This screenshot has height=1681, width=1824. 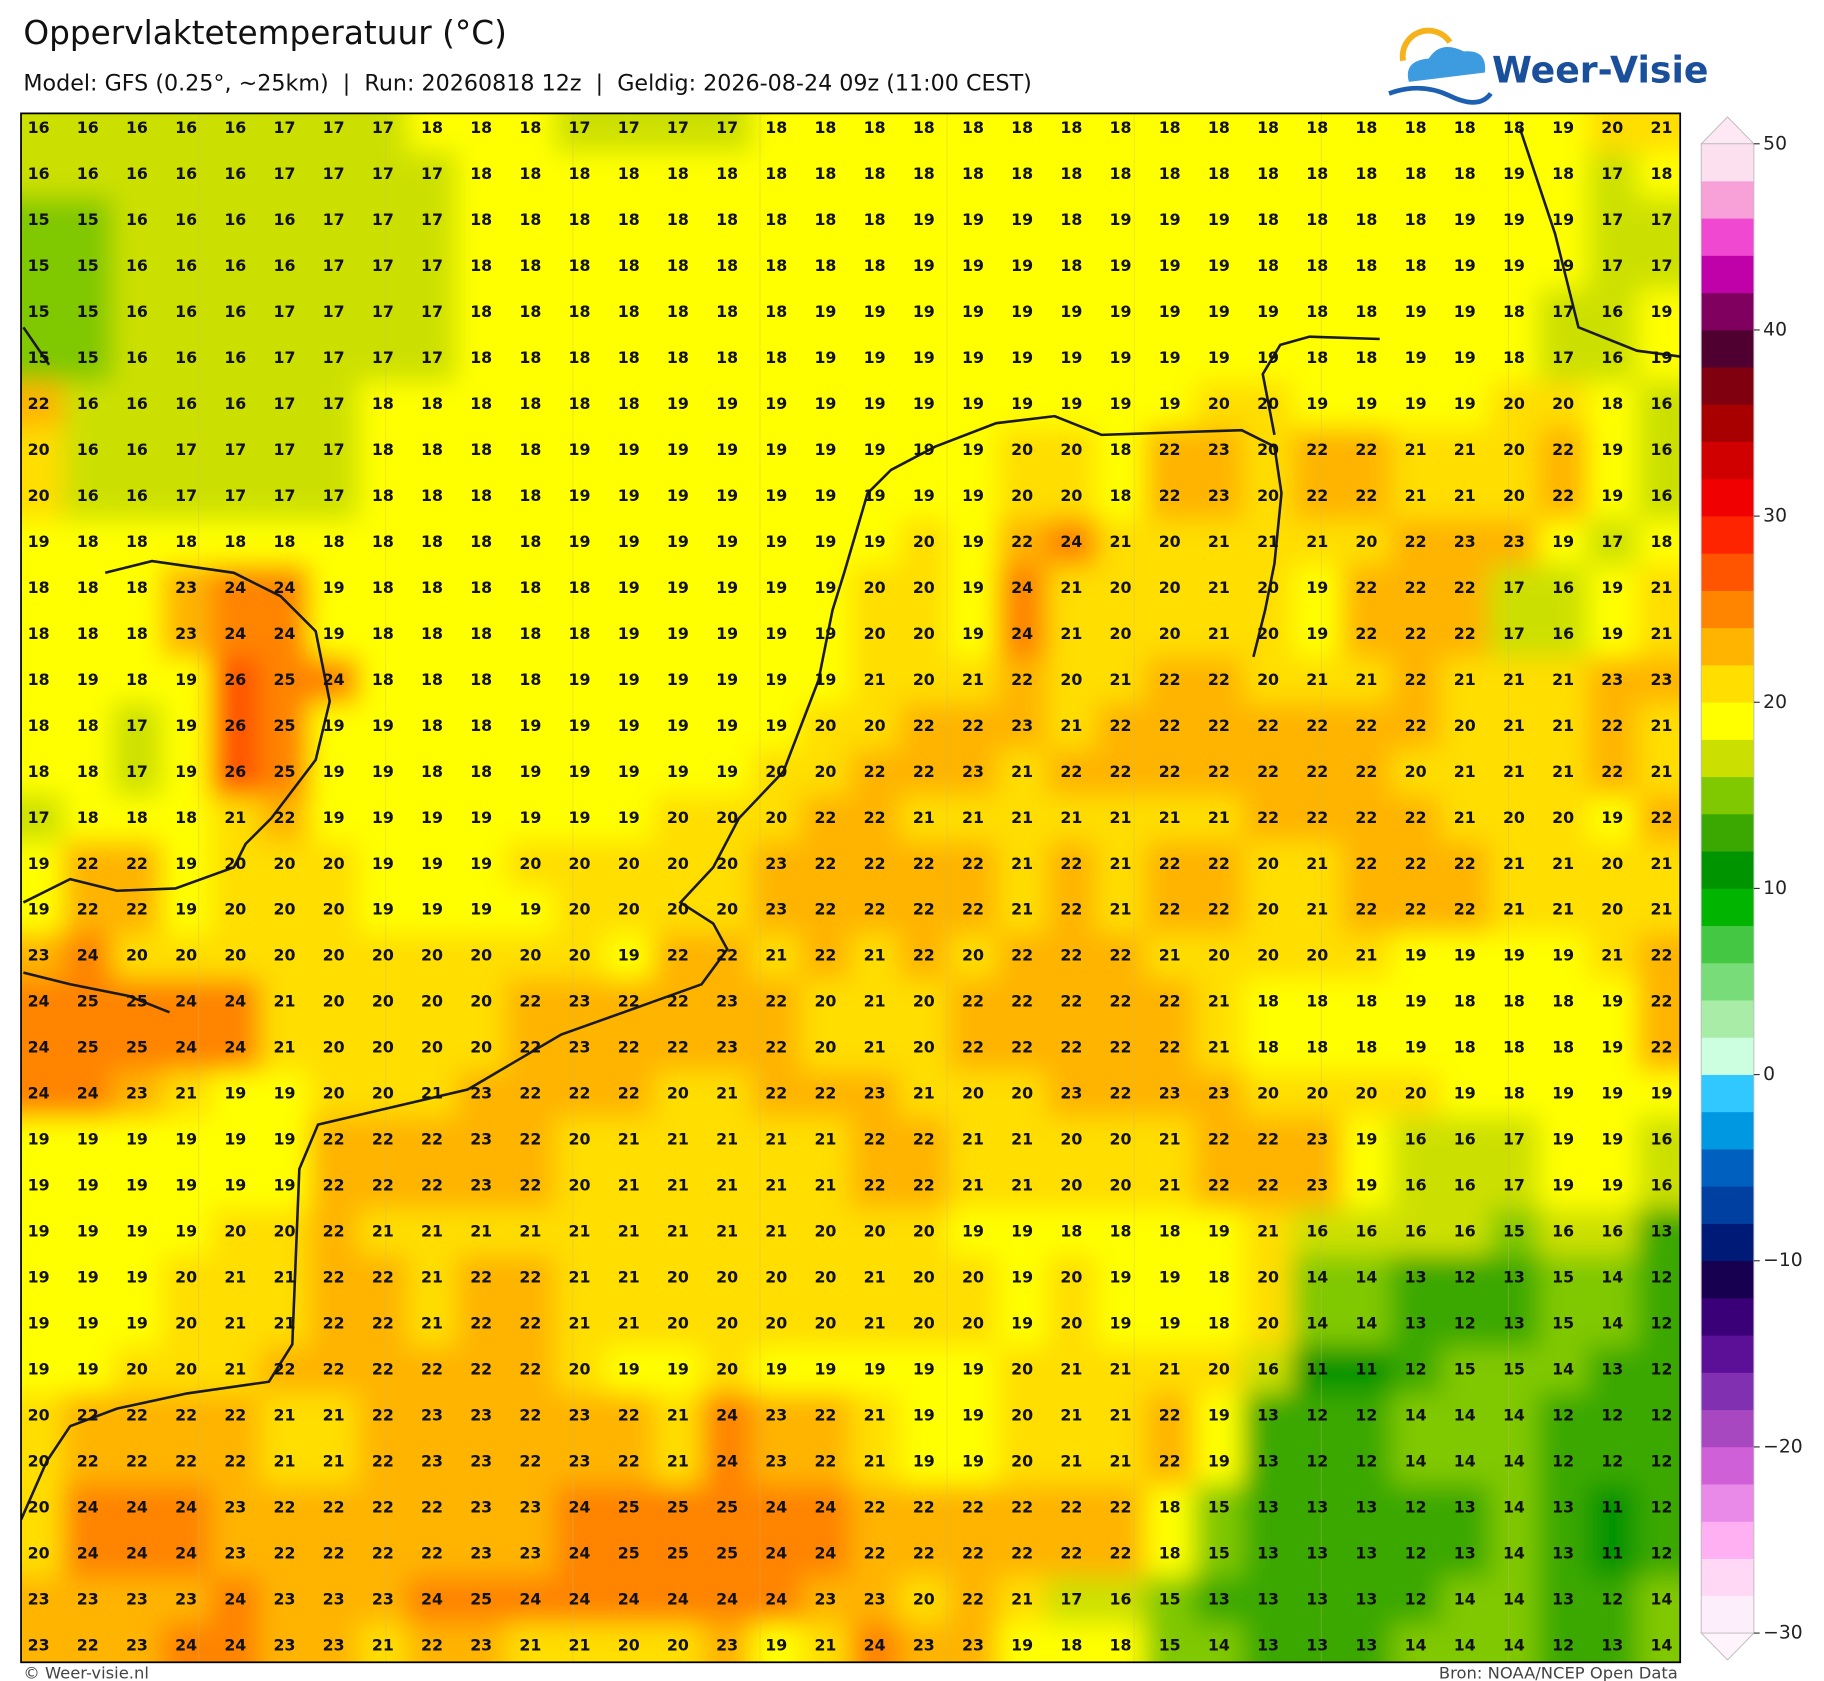 I want to click on colorbar-box, so click(x=1727, y=1465).